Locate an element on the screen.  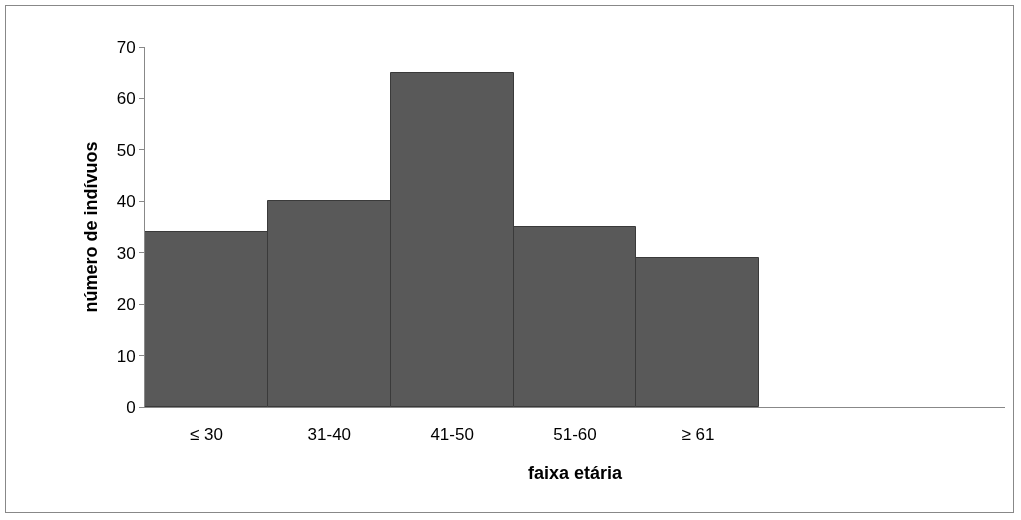
y-tick-label: 70 is located at coordinates (126, 47).